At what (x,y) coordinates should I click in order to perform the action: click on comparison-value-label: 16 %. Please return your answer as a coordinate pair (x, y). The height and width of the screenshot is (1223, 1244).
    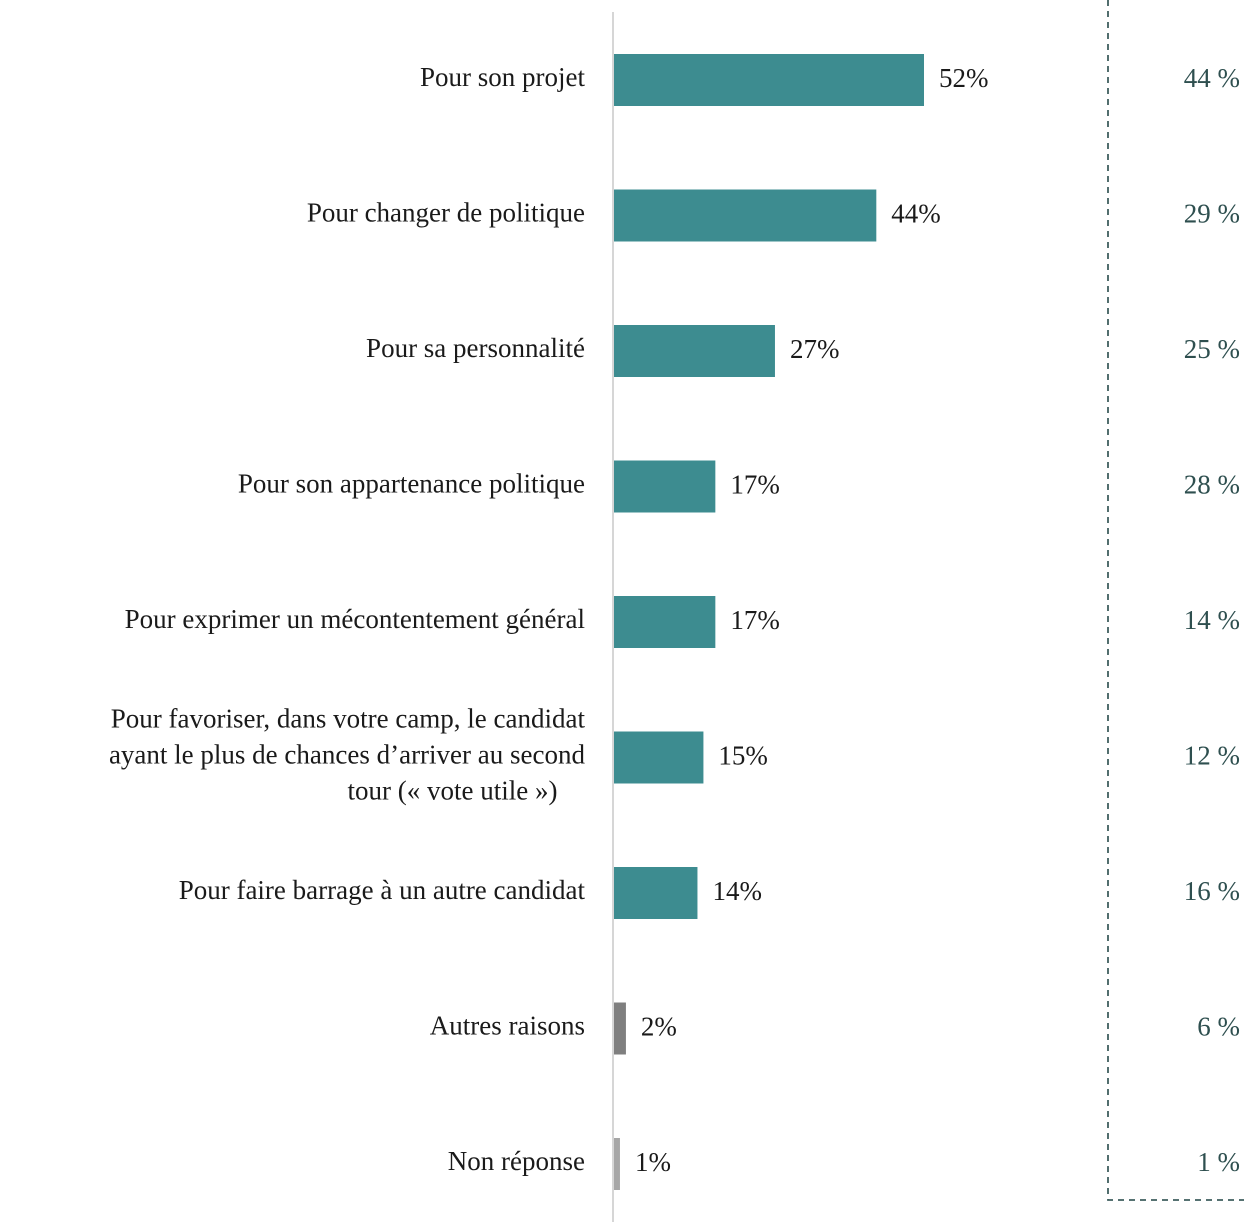
    Looking at the image, I should click on (1212, 891).